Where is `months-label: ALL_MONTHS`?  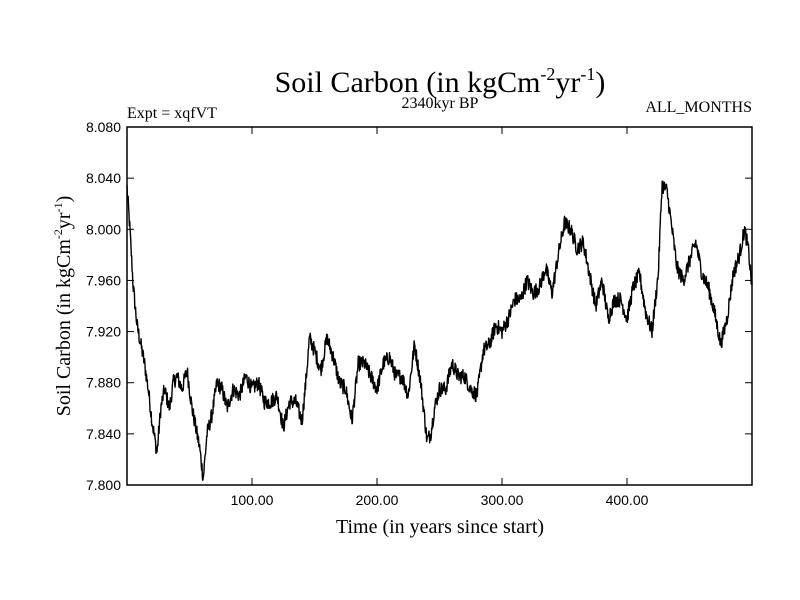 months-label: ALL_MONTHS is located at coordinates (698, 107).